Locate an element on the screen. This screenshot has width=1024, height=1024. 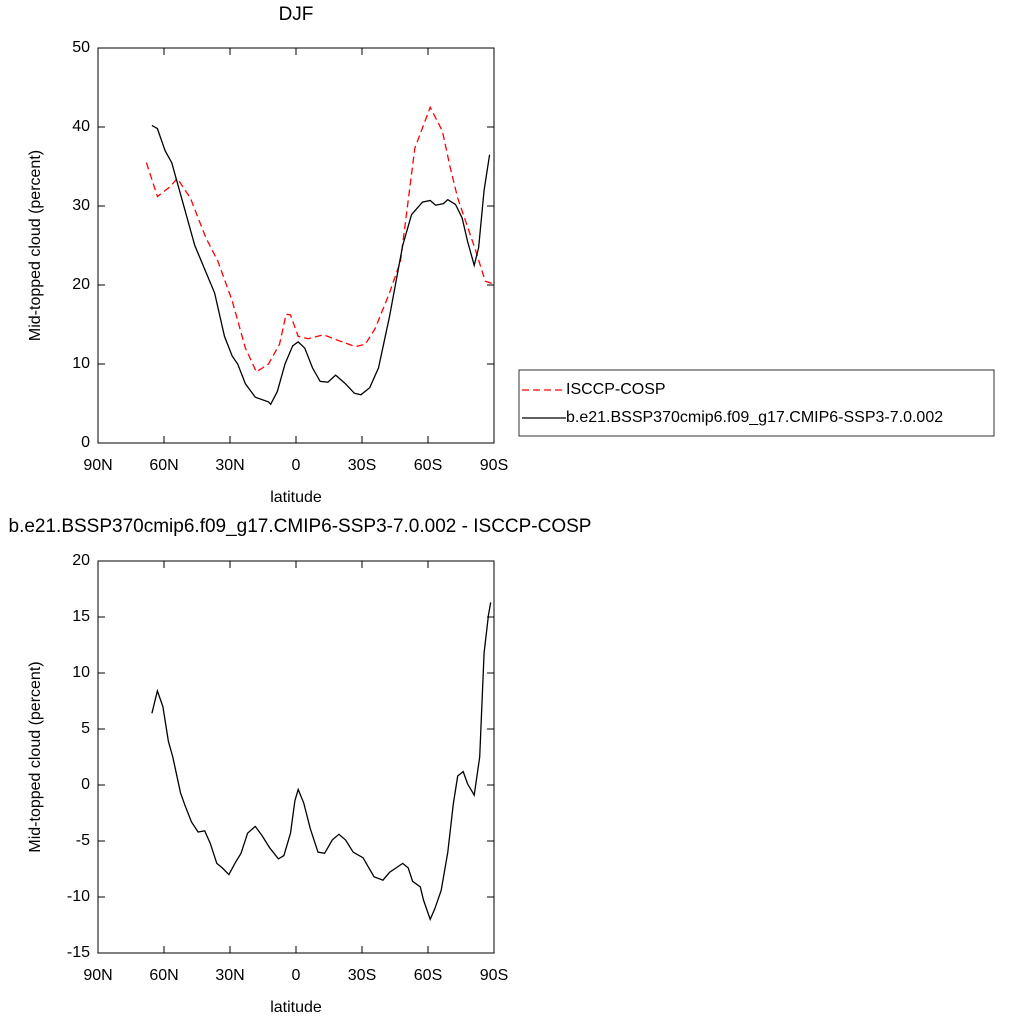
y-tick-label: 50 is located at coordinates (81, 47).